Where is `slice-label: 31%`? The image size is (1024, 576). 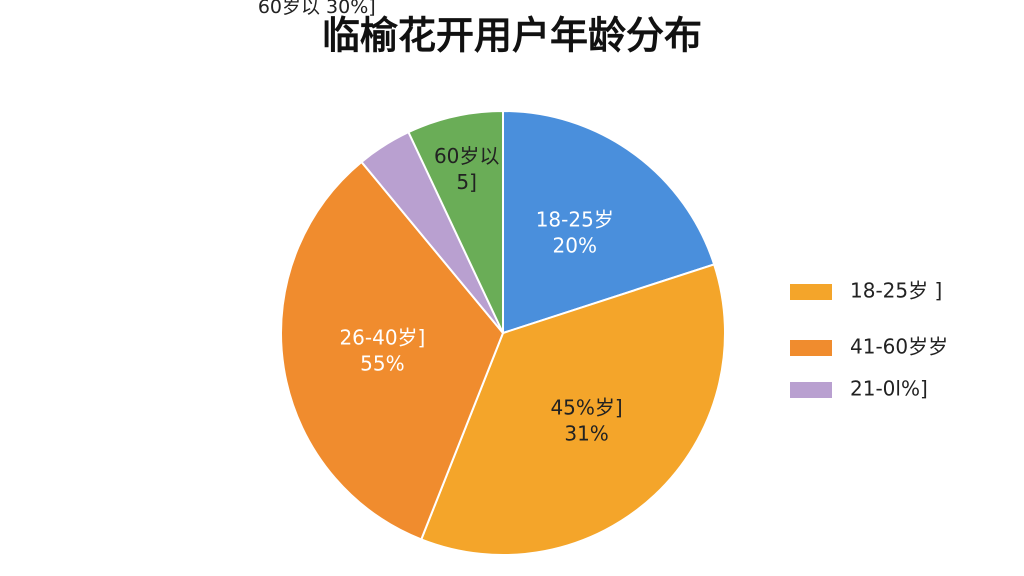
slice-label: 31% is located at coordinates (586, 434).